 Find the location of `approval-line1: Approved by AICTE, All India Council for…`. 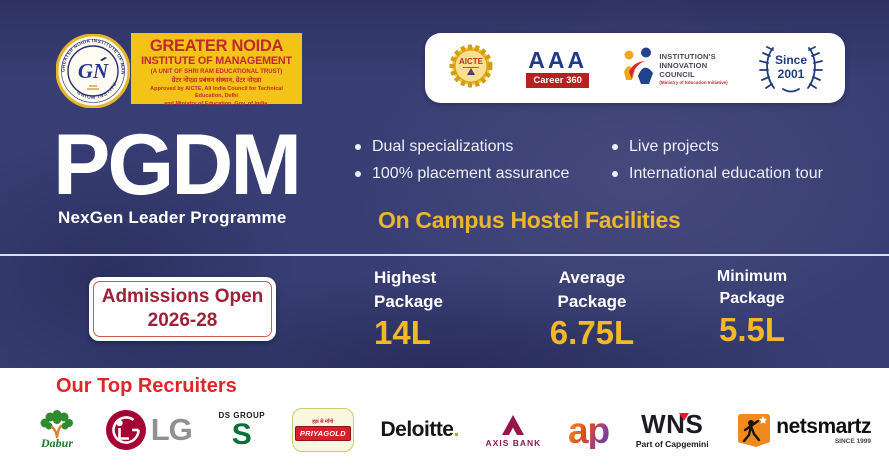

approval-line1: Approved by AICTE, All India Council for… is located at coordinates (216, 93).